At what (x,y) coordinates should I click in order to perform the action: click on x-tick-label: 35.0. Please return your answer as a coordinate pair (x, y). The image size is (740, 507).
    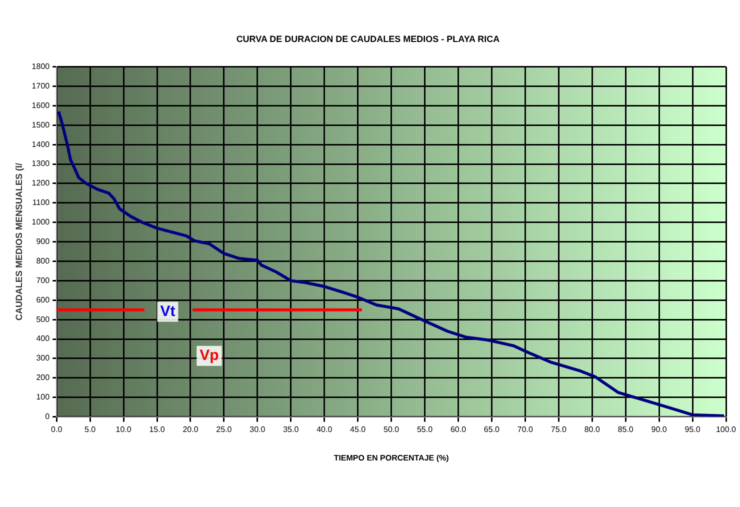
    Looking at the image, I should click on (291, 429).